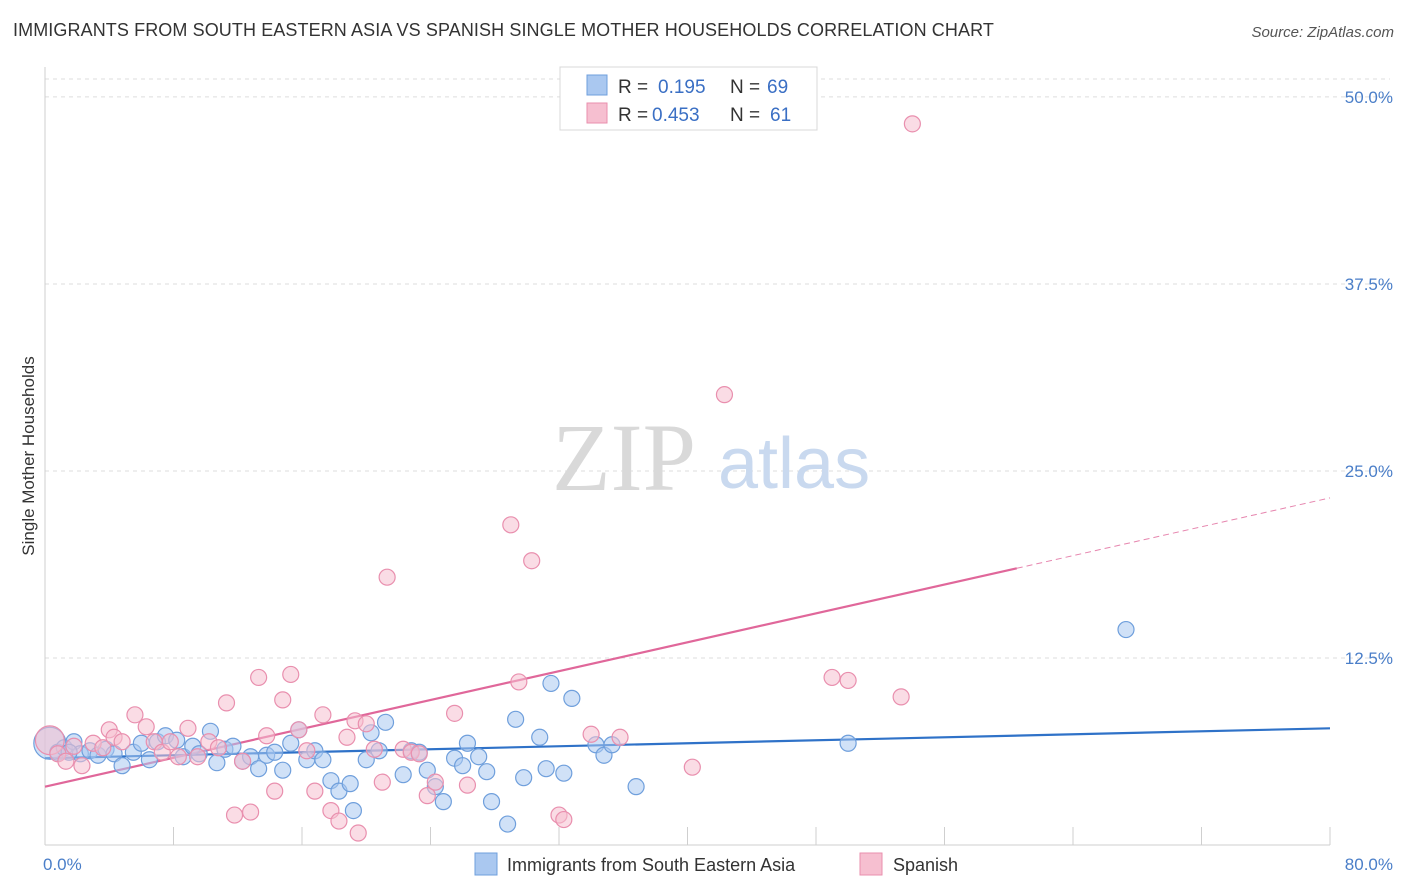 The image size is (1406, 892). Describe the element at coordinates (651, 865) in the screenshot. I see `bottom-legend-label-blue: Immigrants from South Eastern Asia` at that location.